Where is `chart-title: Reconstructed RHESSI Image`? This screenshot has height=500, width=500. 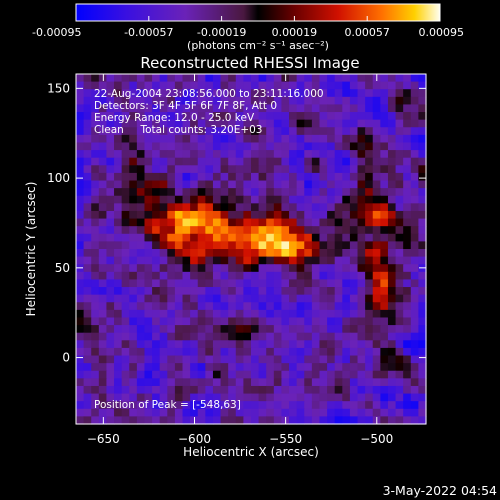 chart-title: Reconstructed RHESSI Image is located at coordinates (249, 63).